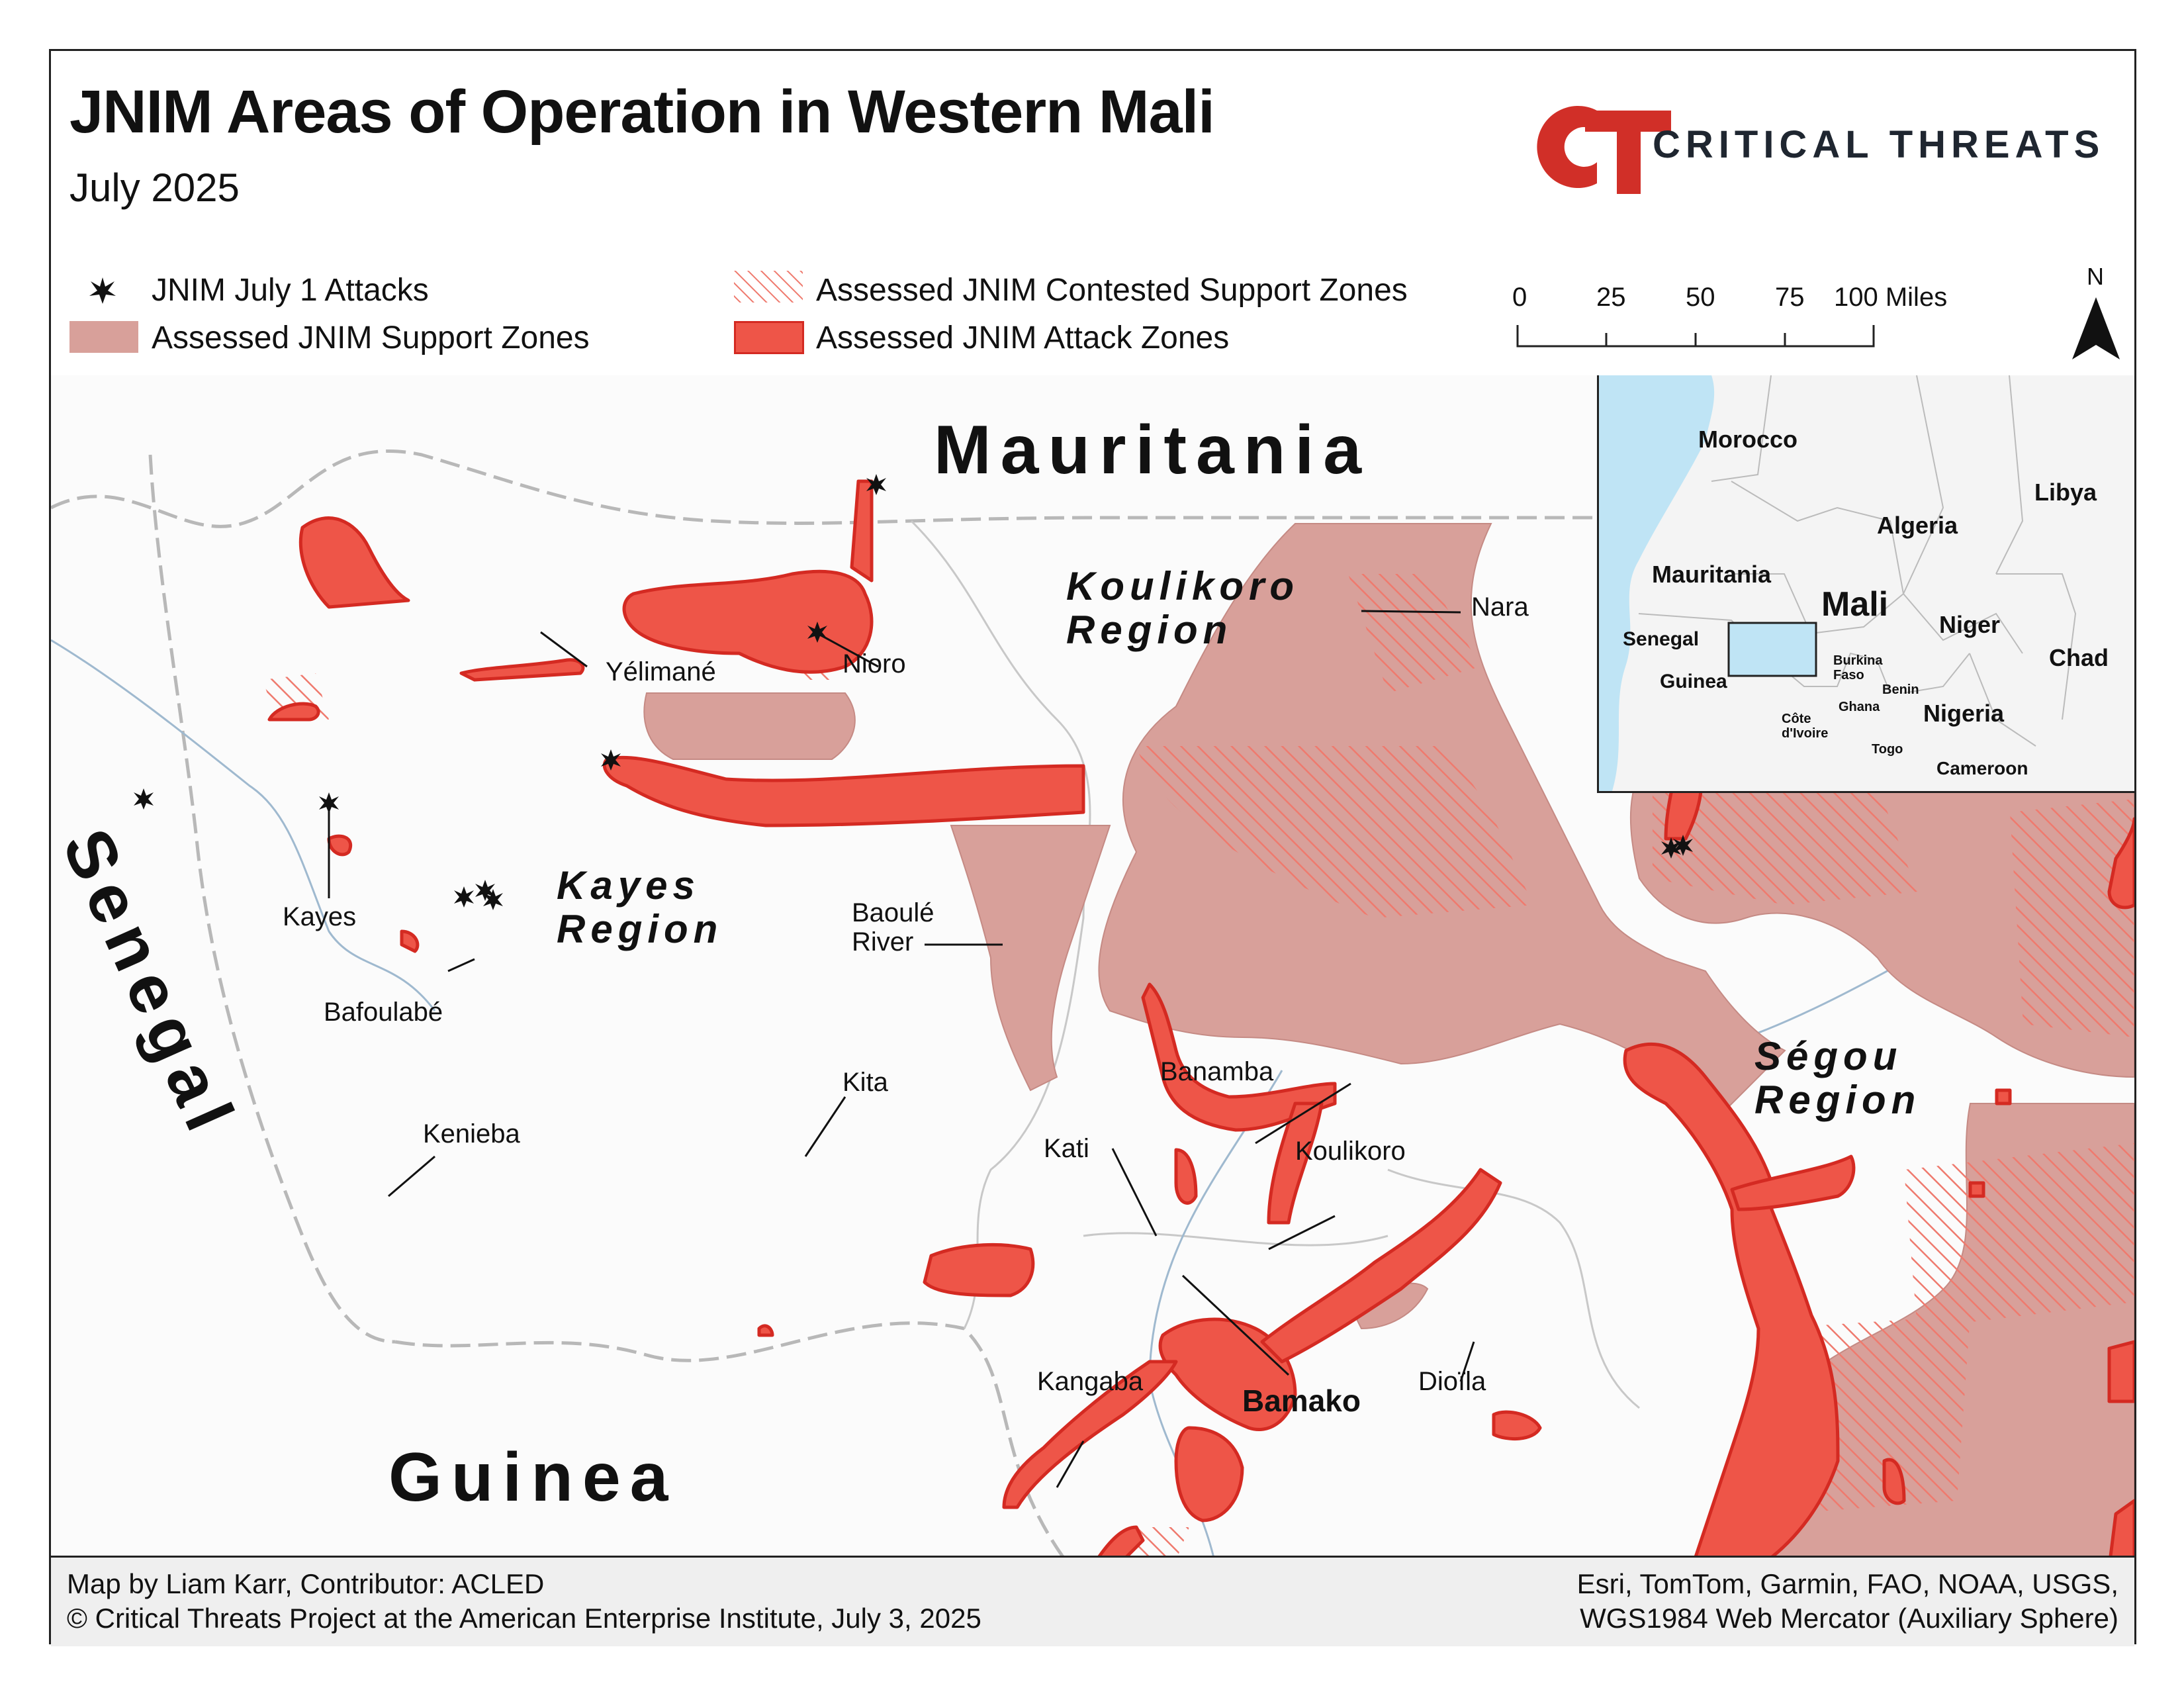 The width and height of the screenshot is (2184, 1688). I want to click on place-label-yelimane: Yélimané, so click(661, 671).